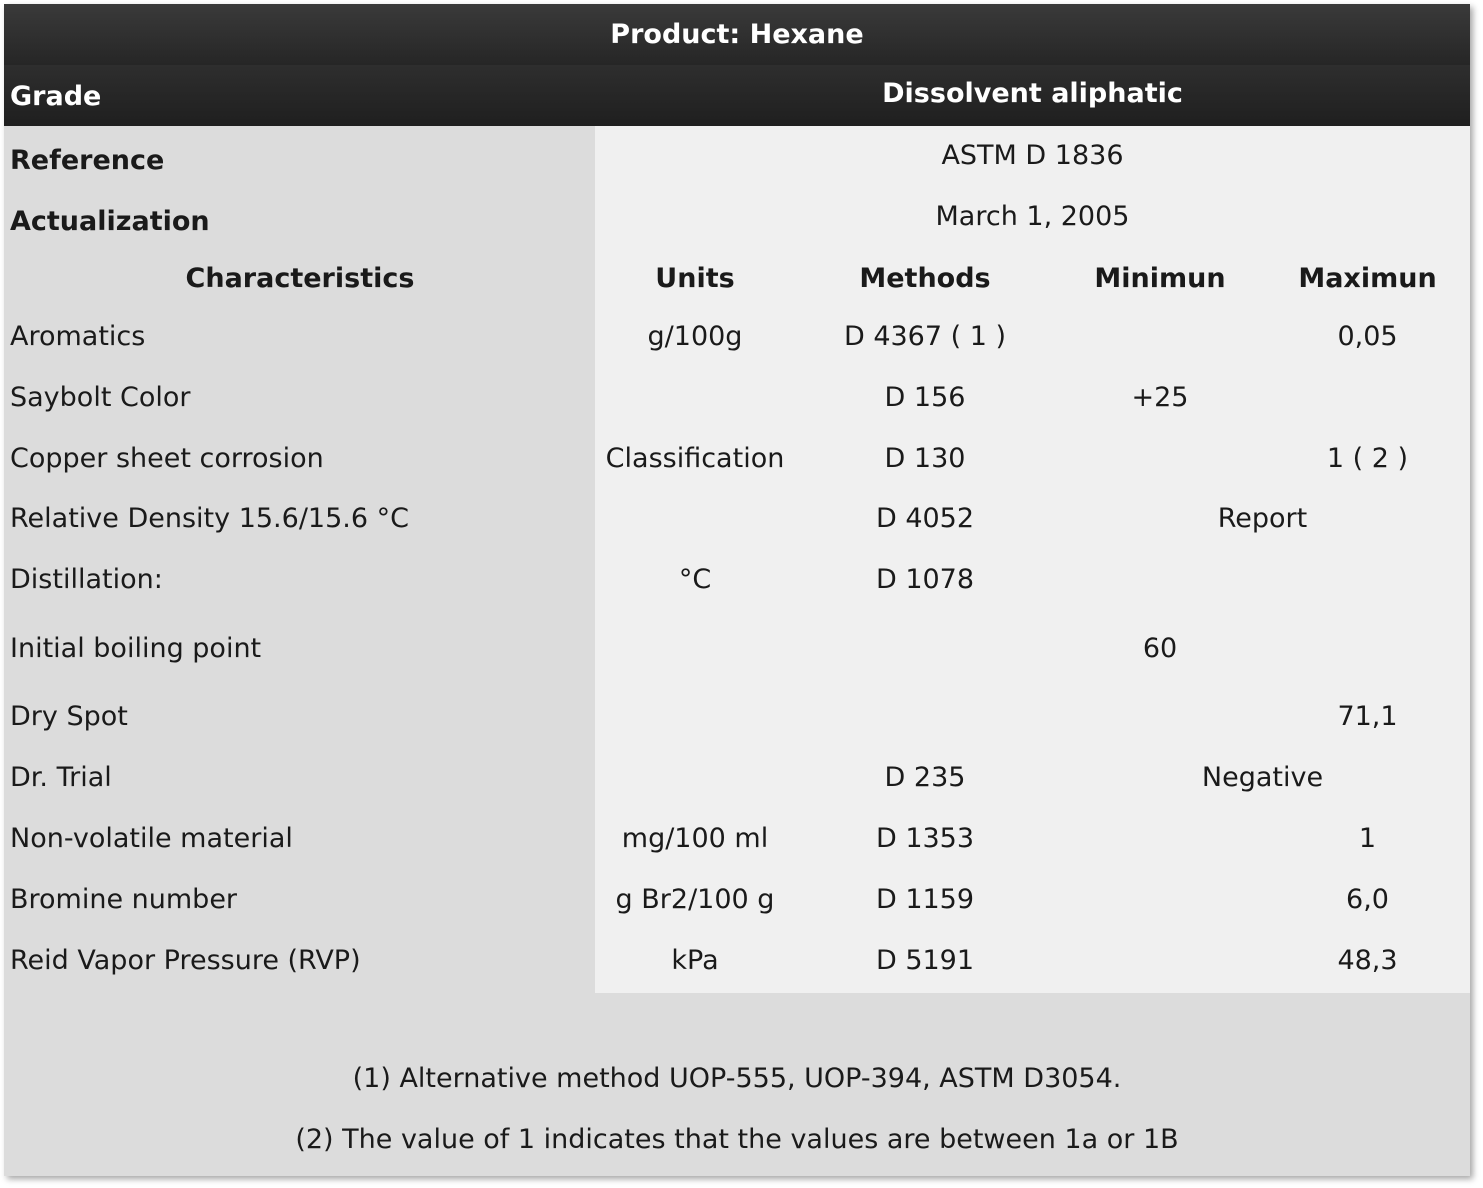 The width and height of the screenshot is (1483, 1188). What do you see at coordinates (925, 458) in the screenshot?
I see `method-cell: D 130` at bounding box center [925, 458].